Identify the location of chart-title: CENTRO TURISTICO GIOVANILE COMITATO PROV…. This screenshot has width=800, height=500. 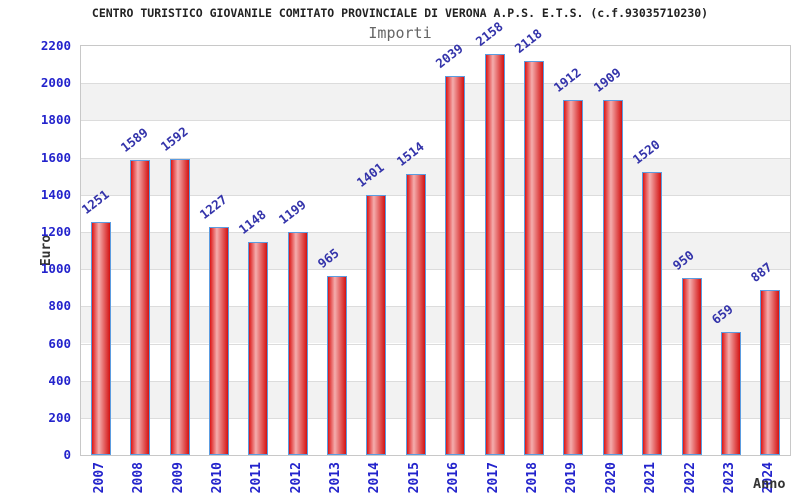
(400, 13).